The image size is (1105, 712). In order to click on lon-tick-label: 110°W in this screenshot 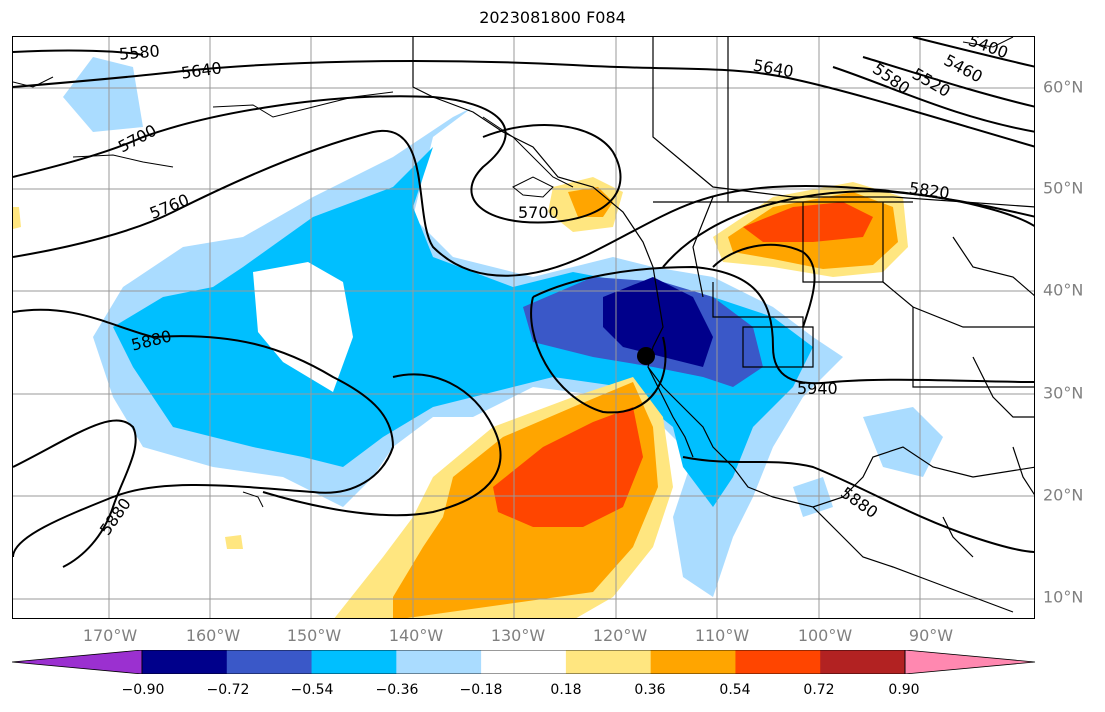, I will do `click(722, 635)`.